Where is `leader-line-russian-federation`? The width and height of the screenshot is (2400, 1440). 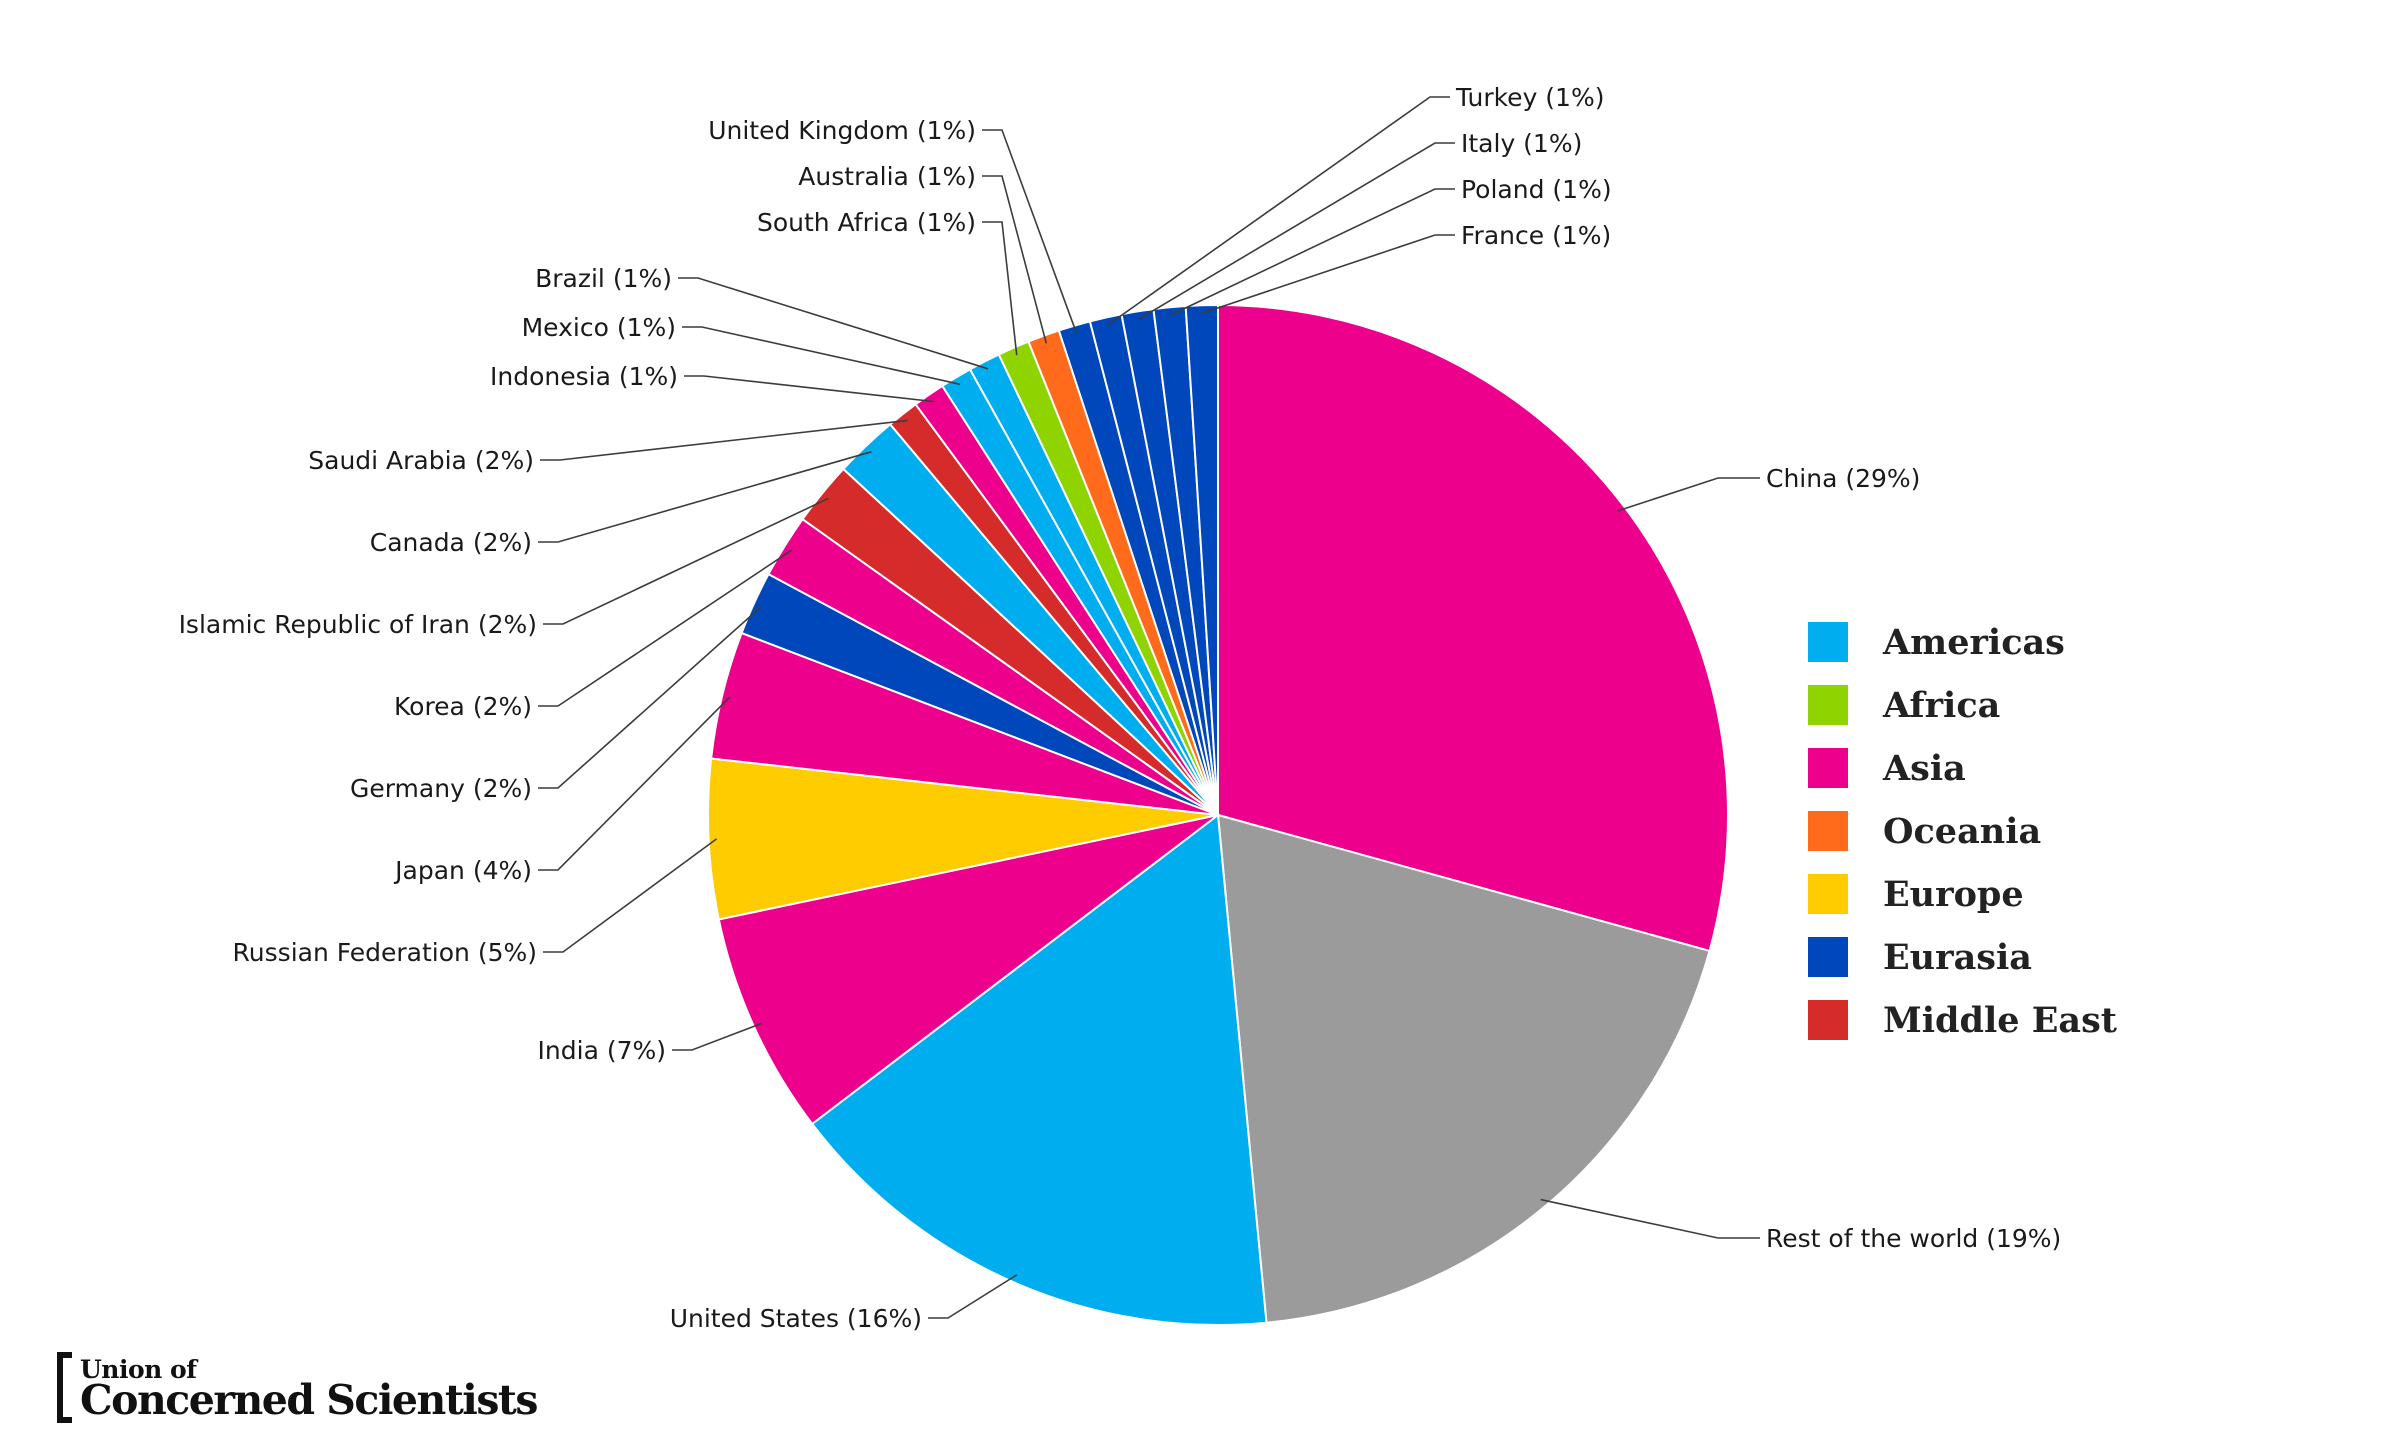
leader-line-russian-federation is located at coordinates (630, 895).